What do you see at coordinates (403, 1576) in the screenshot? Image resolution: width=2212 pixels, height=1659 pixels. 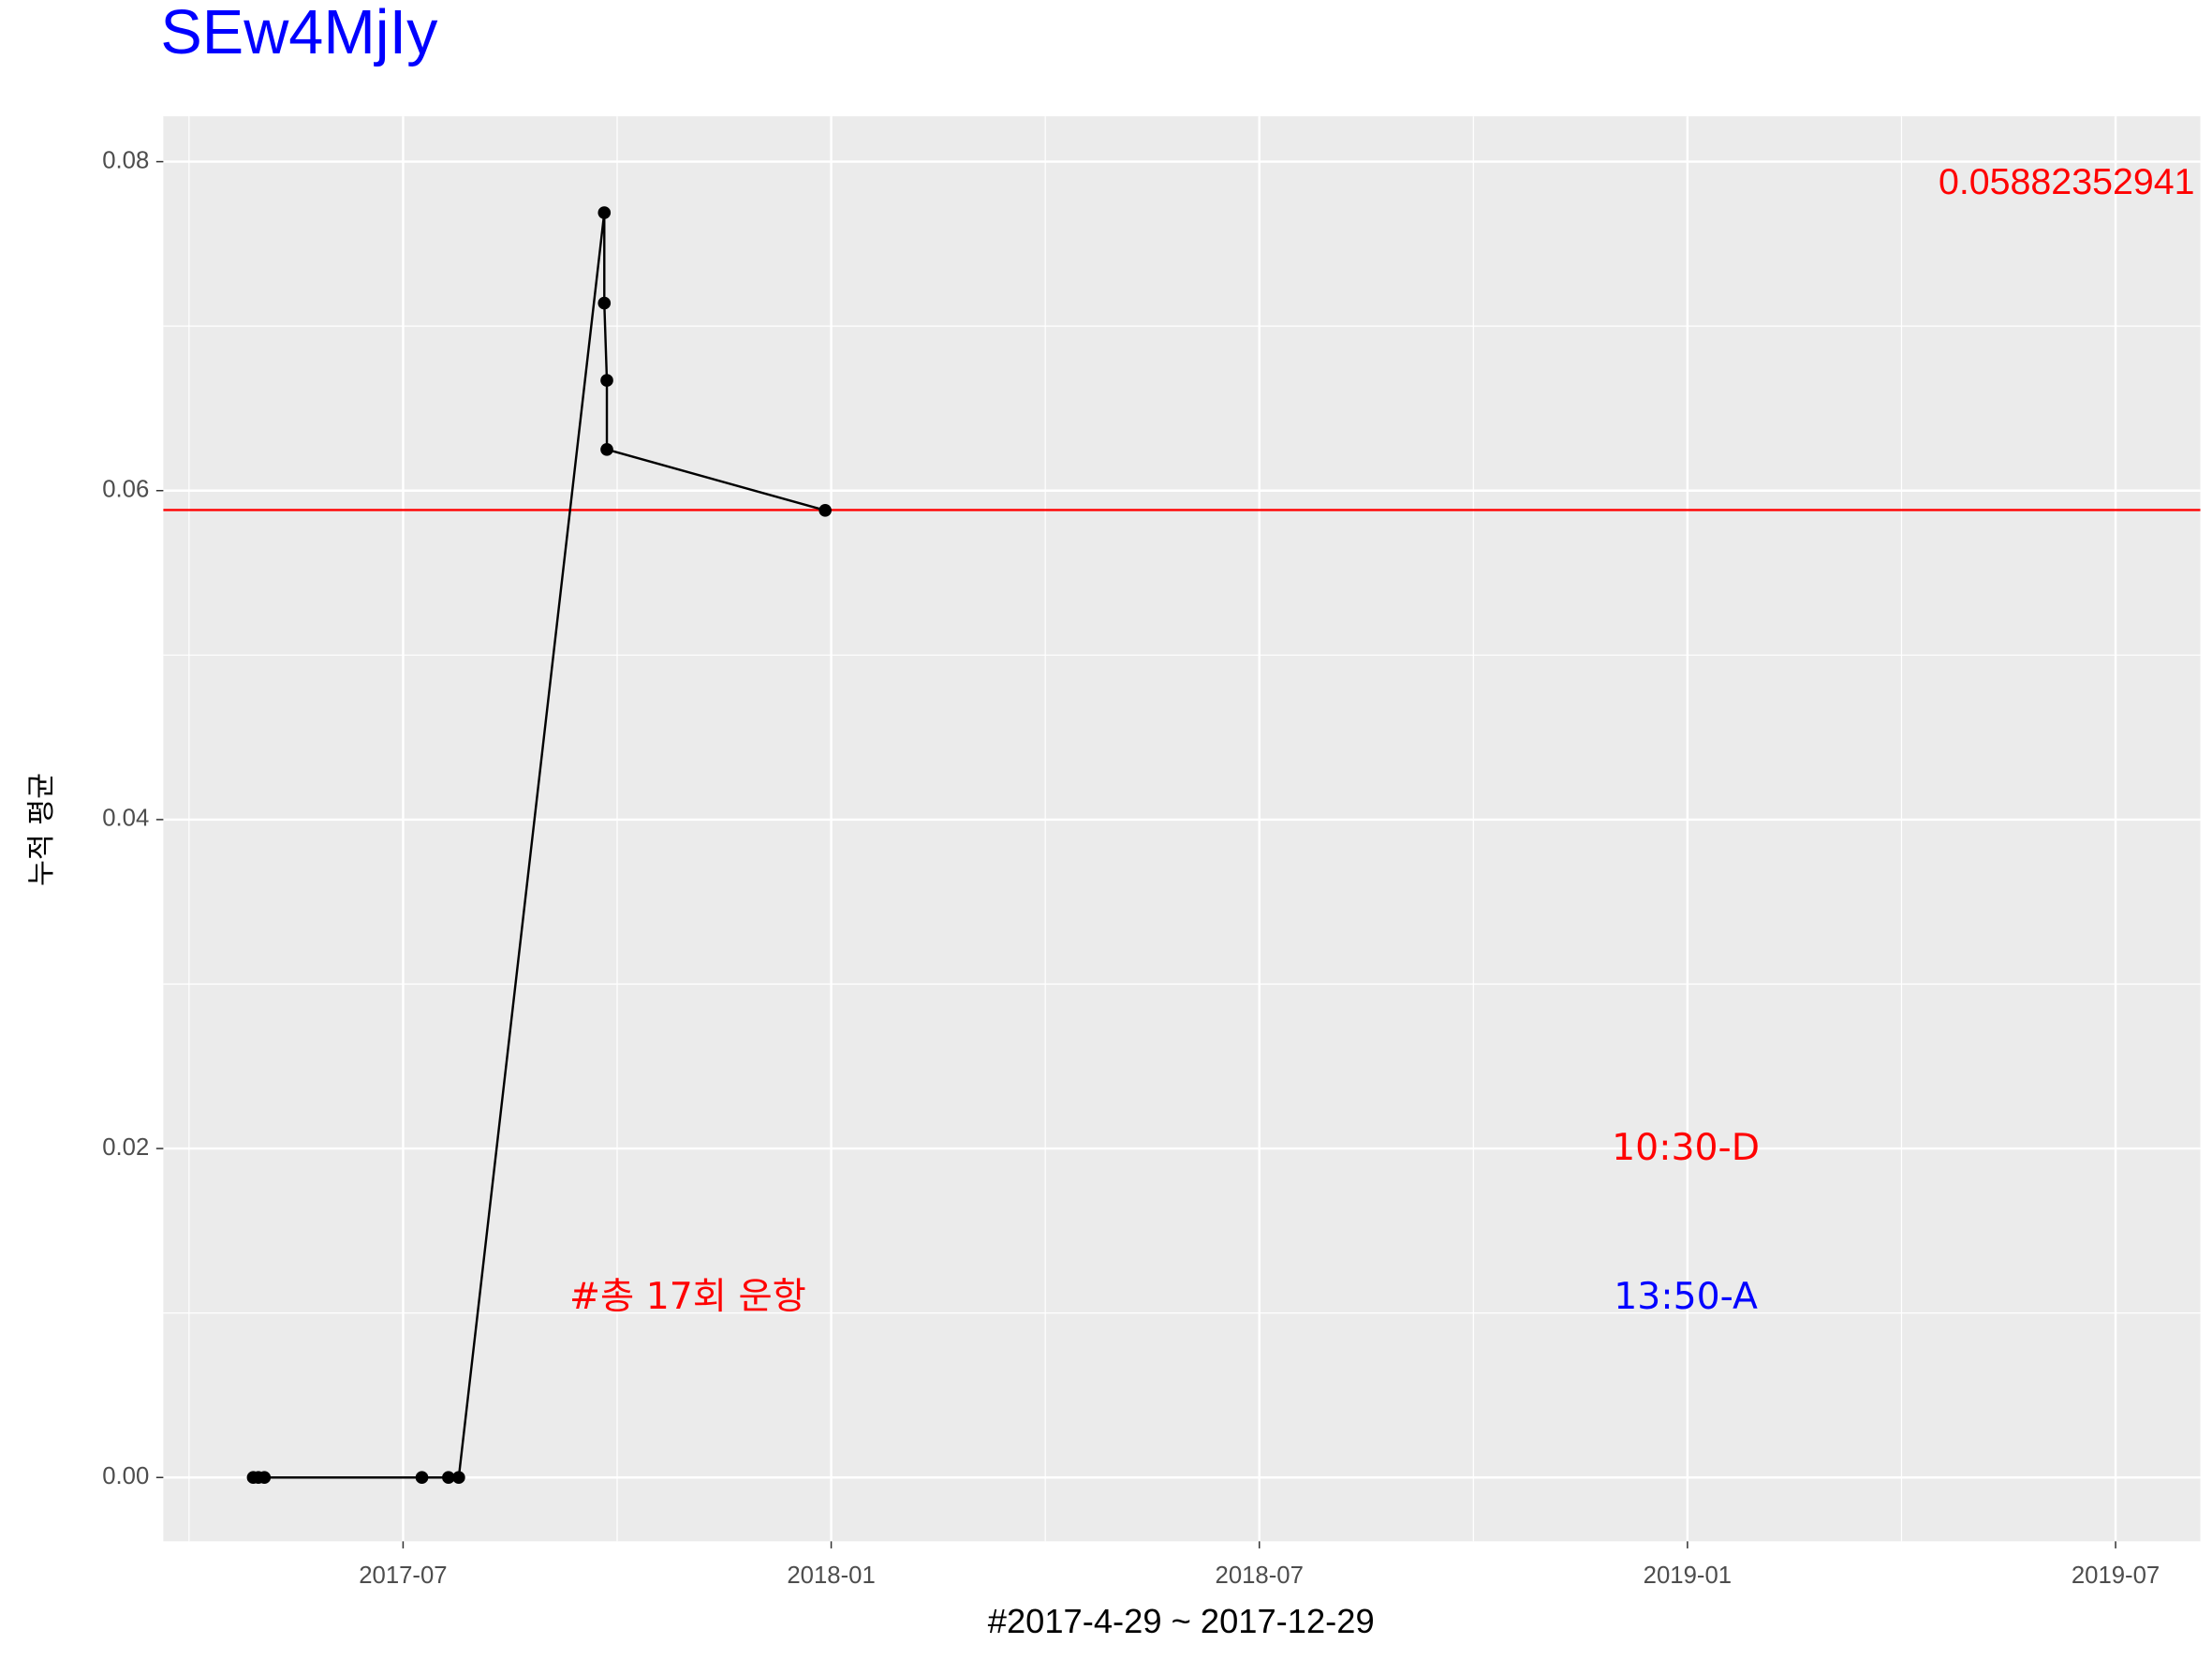 I see `x-tick-label: 2017-07` at bounding box center [403, 1576].